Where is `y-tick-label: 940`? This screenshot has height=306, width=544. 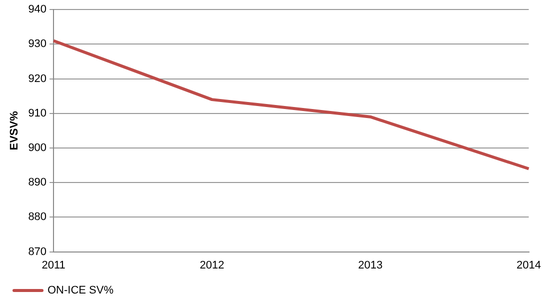
y-tick-label: 940 is located at coordinates (37, 10).